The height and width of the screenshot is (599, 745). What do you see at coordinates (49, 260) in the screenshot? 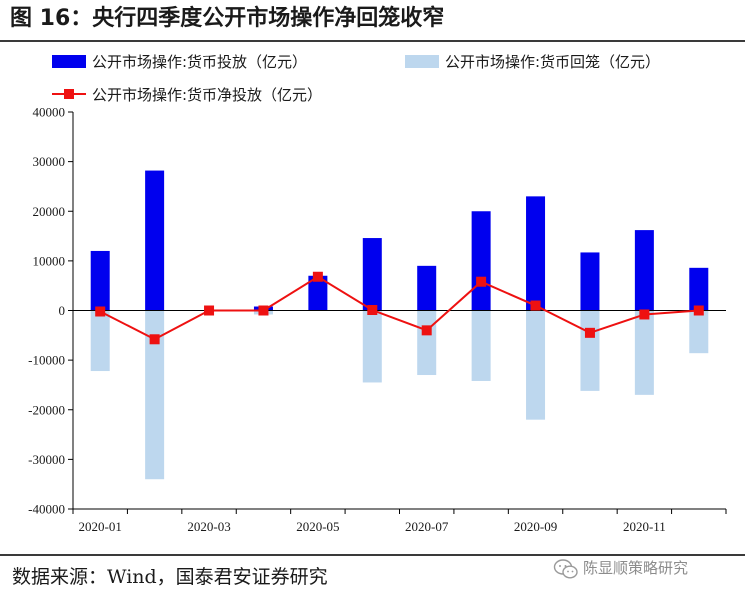
I see `y-tick-label: 10000` at bounding box center [49, 260].